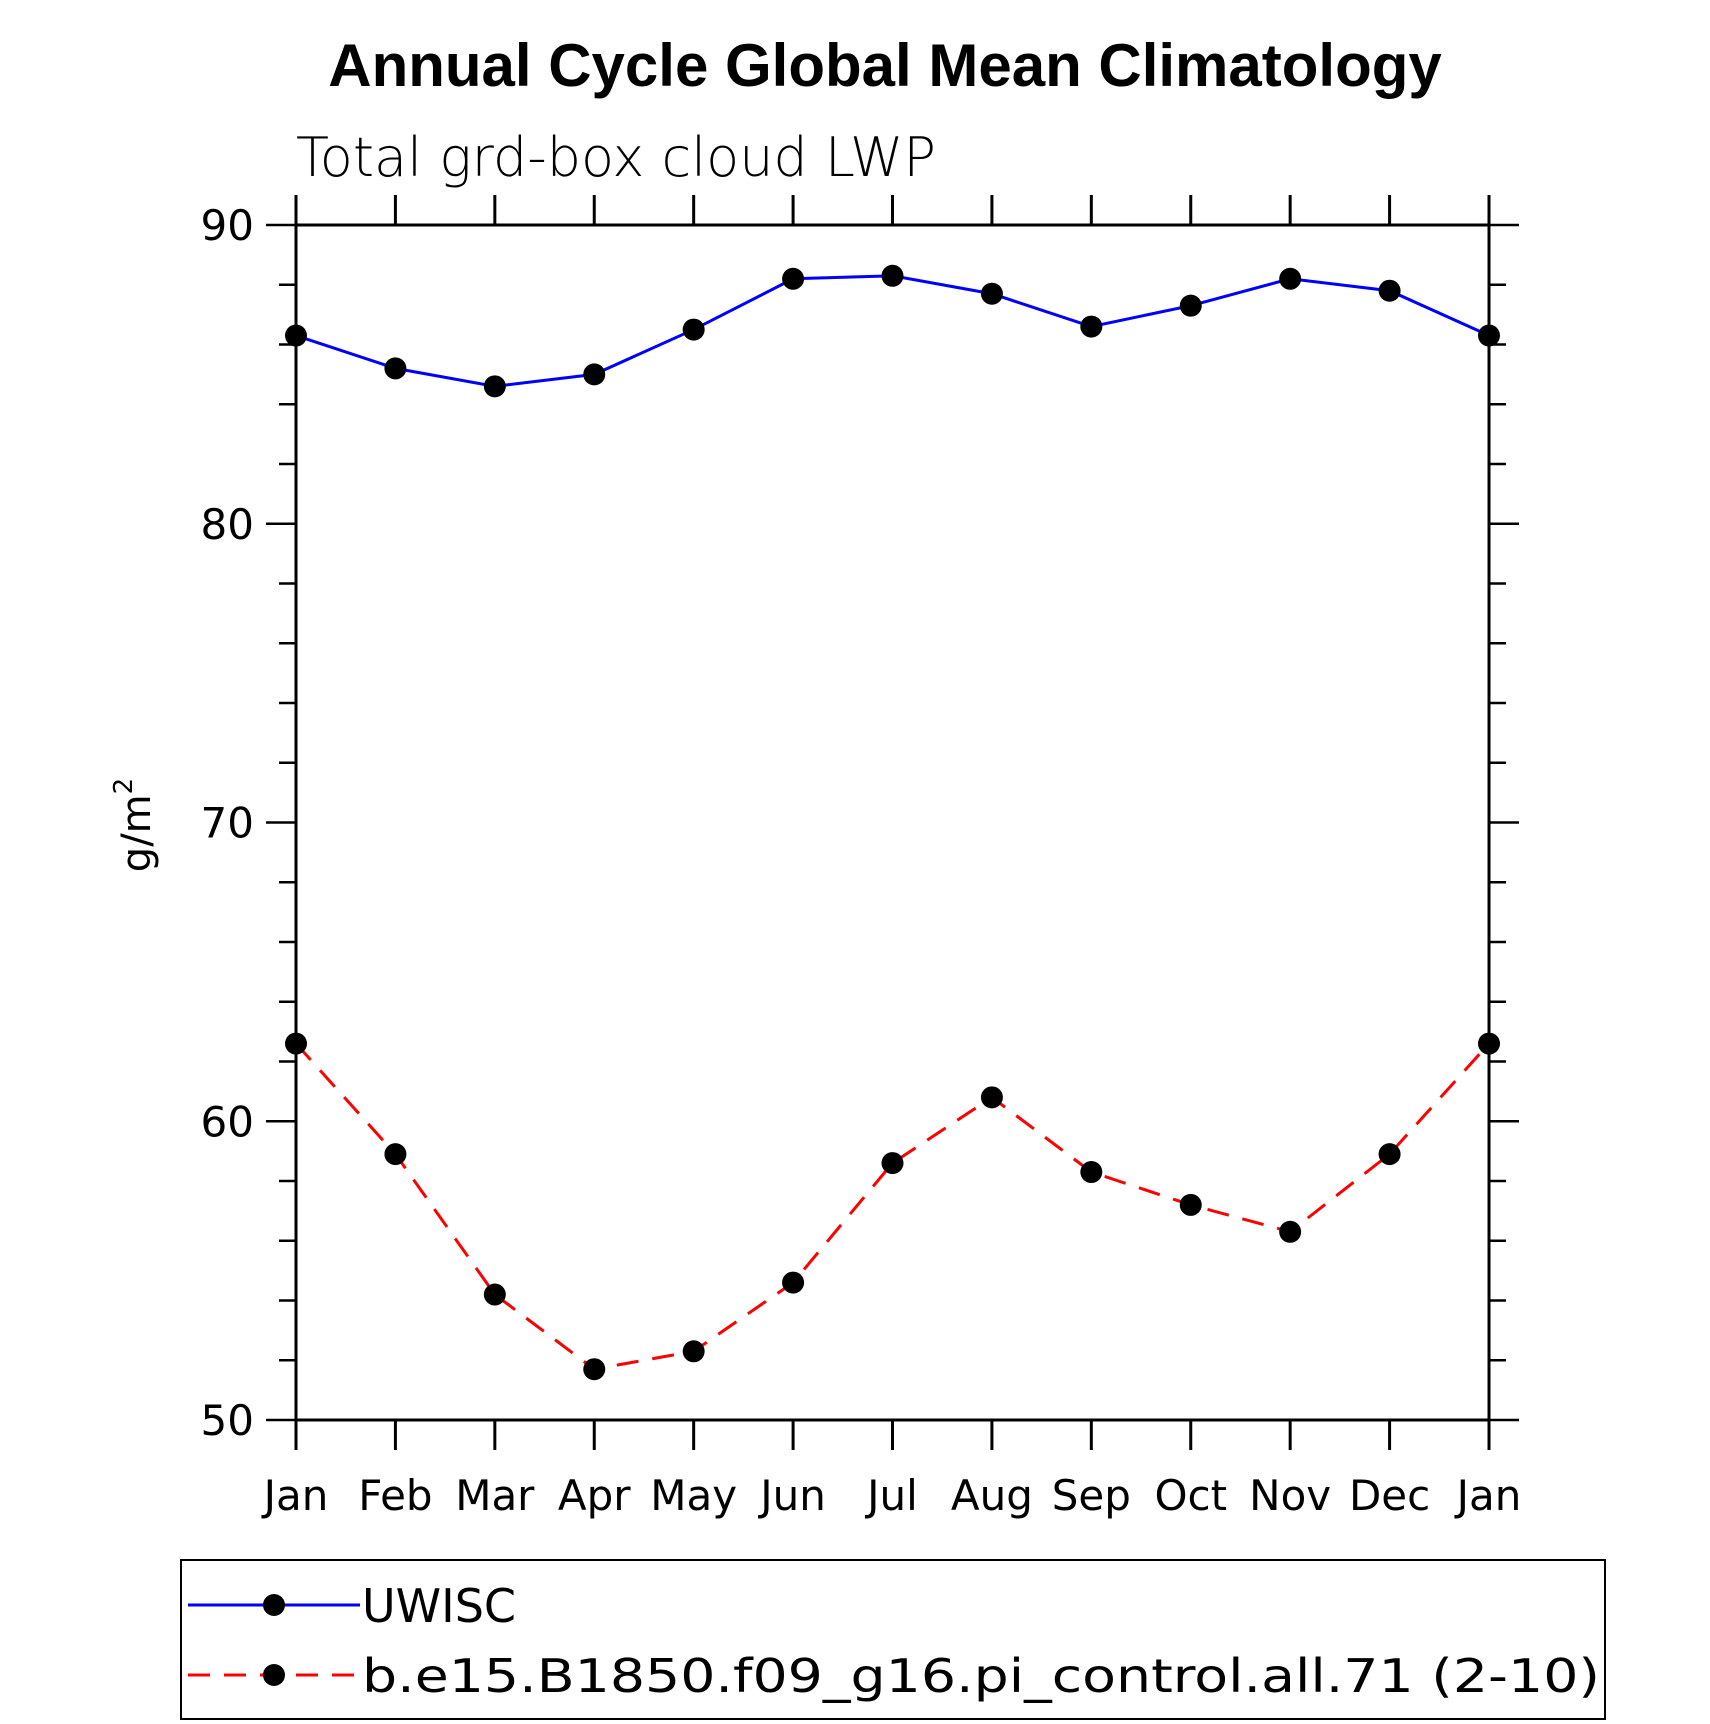 The image size is (1710, 1724). I want to click on legend-marker-control, so click(274, 1675).